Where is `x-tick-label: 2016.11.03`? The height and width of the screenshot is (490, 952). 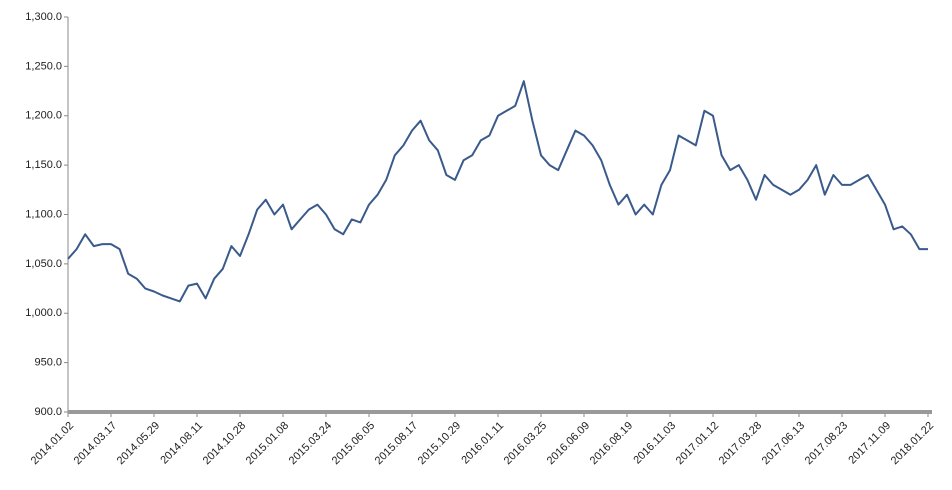
x-tick-label: 2016.11.03 is located at coordinates (654, 443).